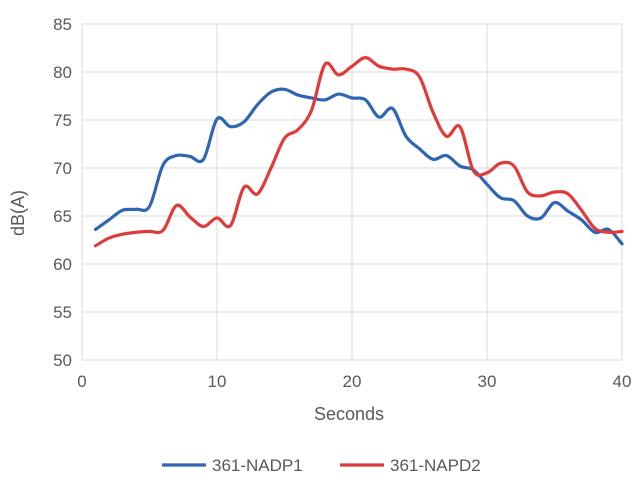 This screenshot has height=484, width=636. Describe the element at coordinates (18, 213) in the screenshot. I see `y-axis-title: dB(A)` at that location.